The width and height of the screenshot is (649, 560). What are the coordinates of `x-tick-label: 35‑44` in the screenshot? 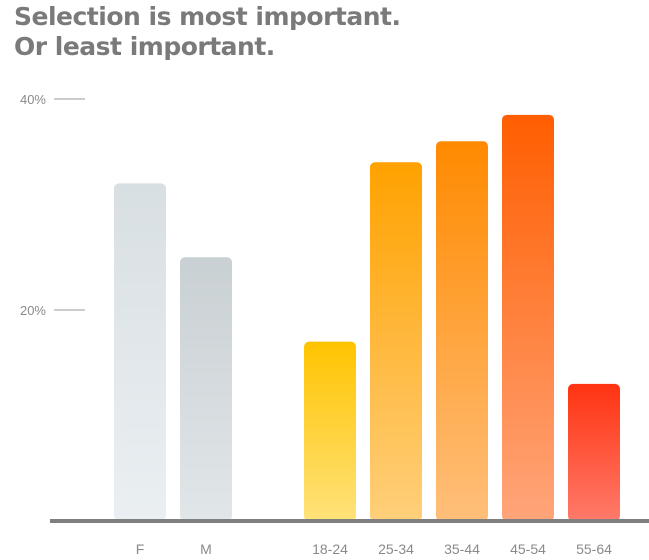 It's located at (462, 549).